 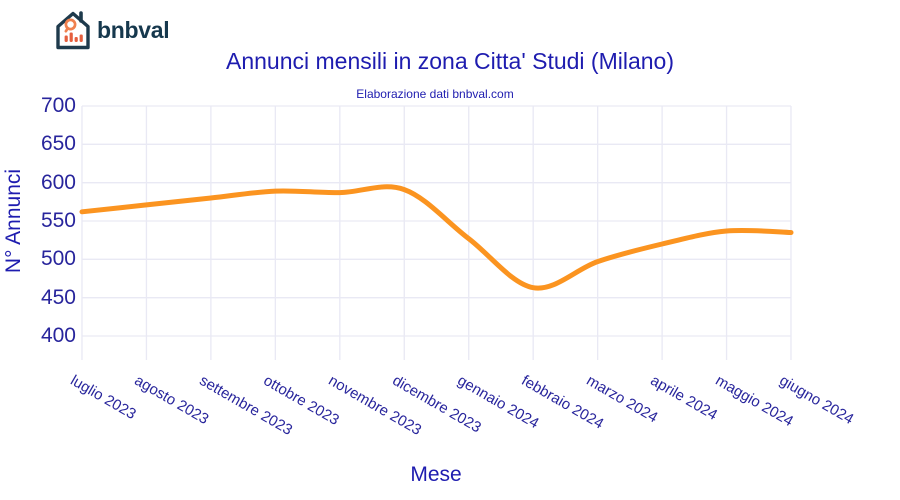 What do you see at coordinates (436, 474) in the screenshot?
I see `x-axis-title: Mese` at bounding box center [436, 474].